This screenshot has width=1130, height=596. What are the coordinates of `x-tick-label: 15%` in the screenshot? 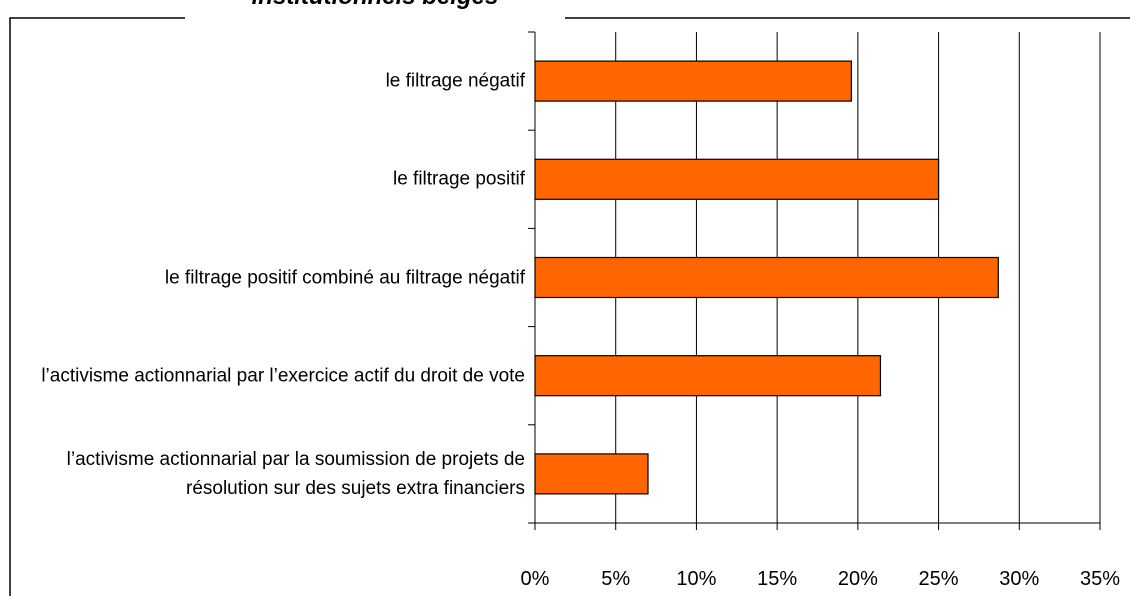 It's located at (777, 579).